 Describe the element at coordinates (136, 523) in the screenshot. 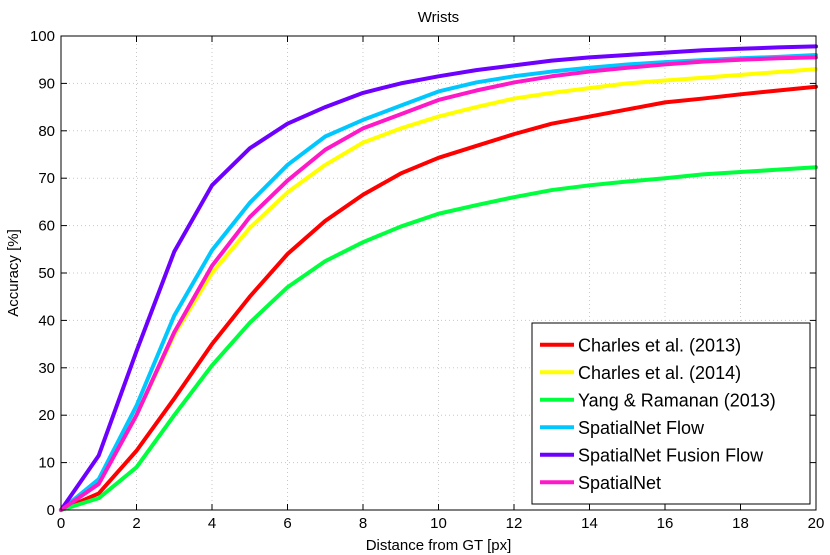

I see `x-tick-label: 2` at that location.